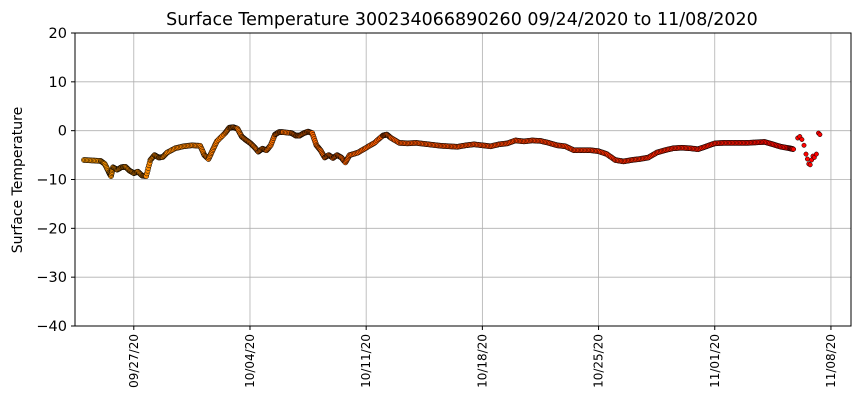  I want to click on x-tick-label: 10/25/20, so click(599, 361).